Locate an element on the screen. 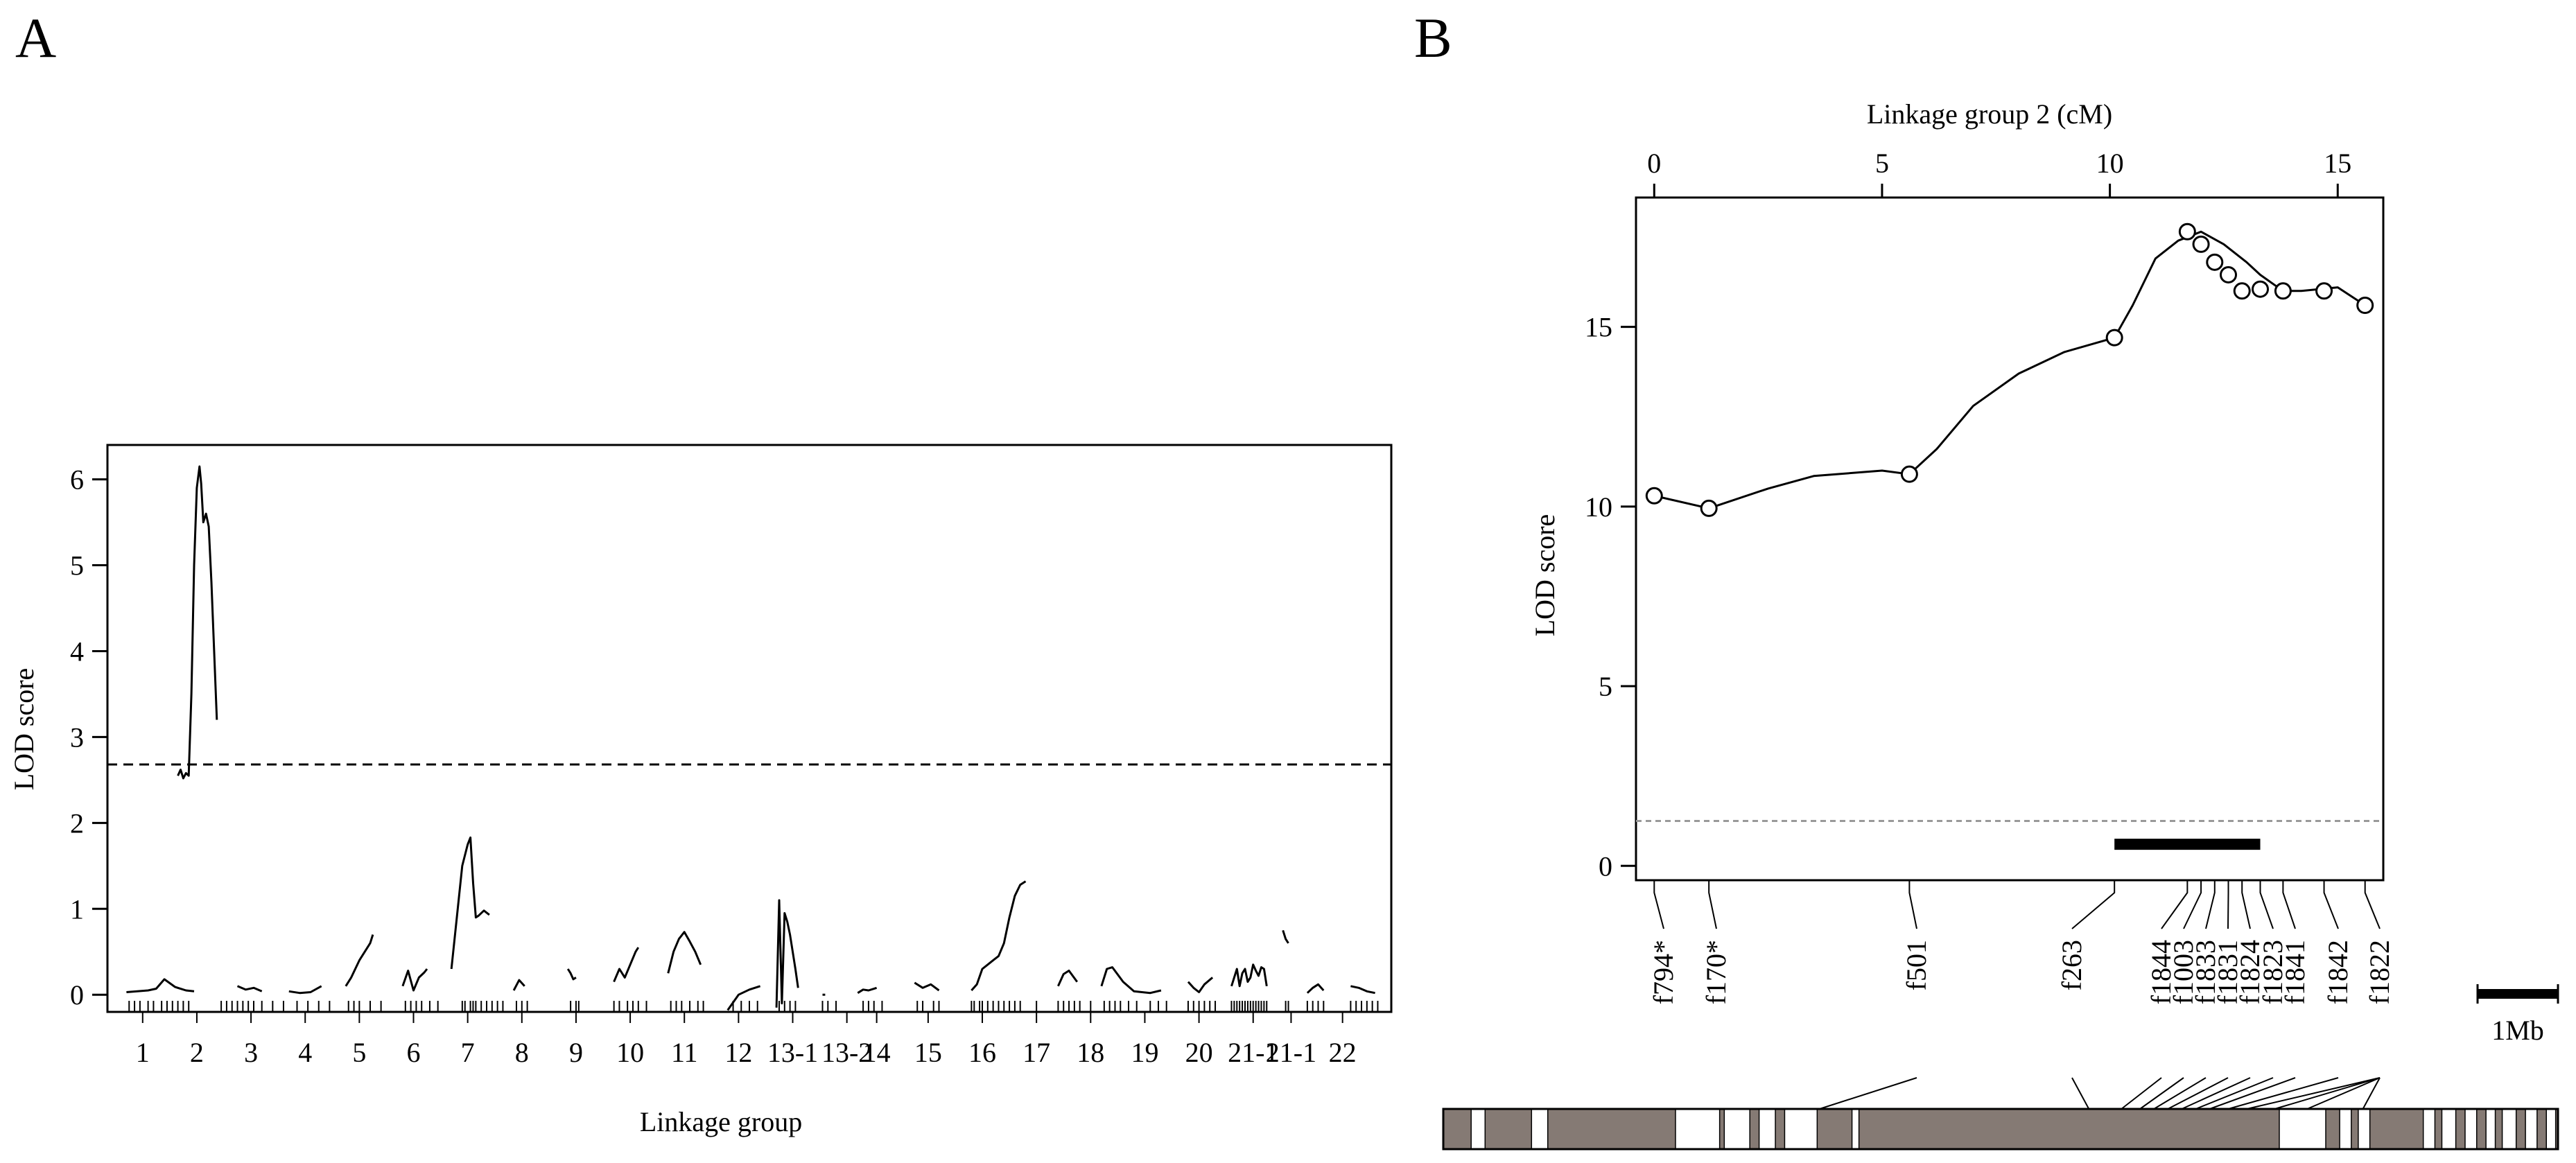 This screenshot has height=1163, width=2576. b-marker-label: f170* is located at coordinates (1716, 972).